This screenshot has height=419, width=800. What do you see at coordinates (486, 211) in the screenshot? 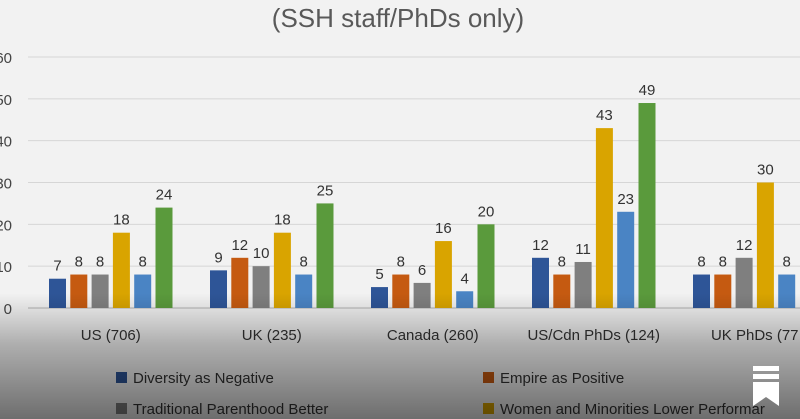
I see `data-label: 20` at bounding box center [486, 211].